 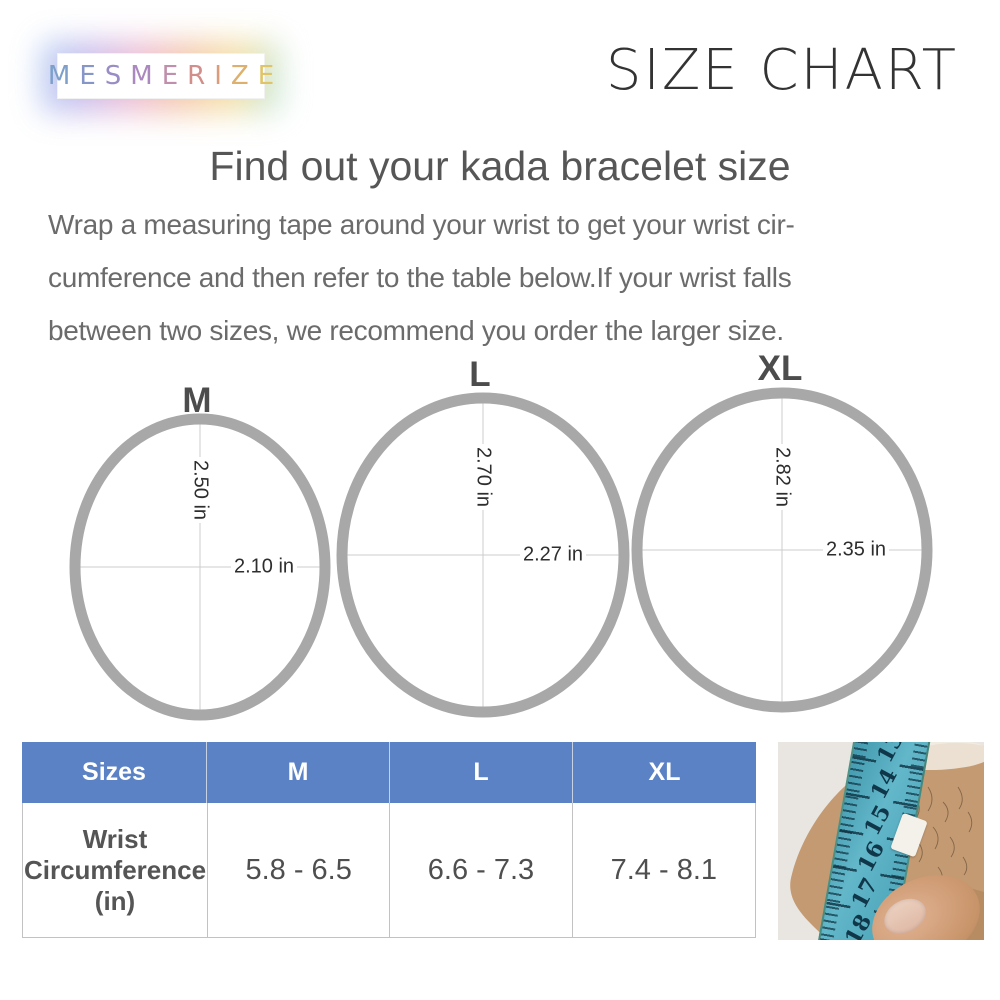 What do you see at coordinates (781, 70) in the screenshot?
I see `page-title: SIZE CHART` at bounding box center [781, 70].